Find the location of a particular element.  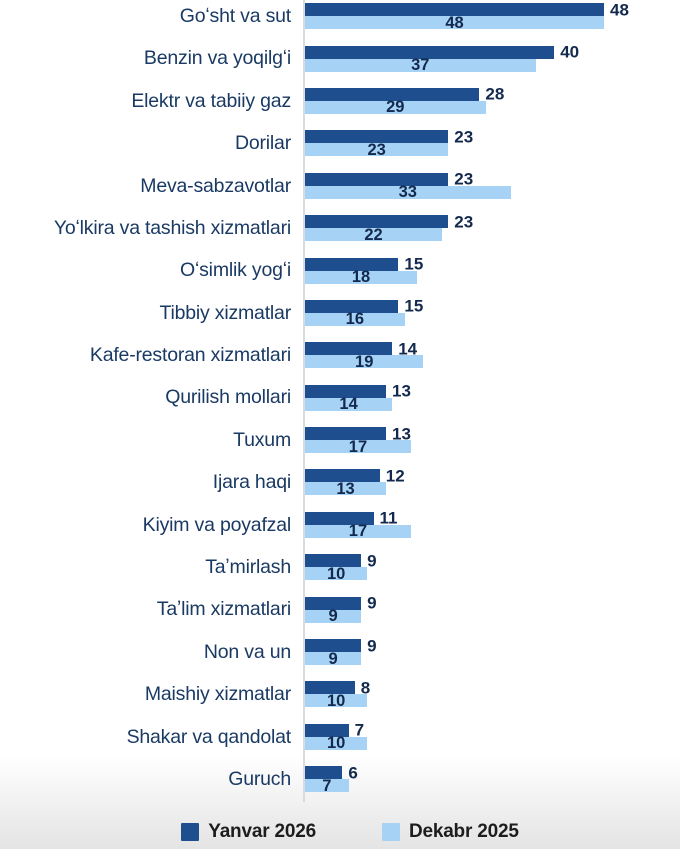

category-label: Yoʻlkira va tashish xizmatlari is located at coordinates (172, 227).